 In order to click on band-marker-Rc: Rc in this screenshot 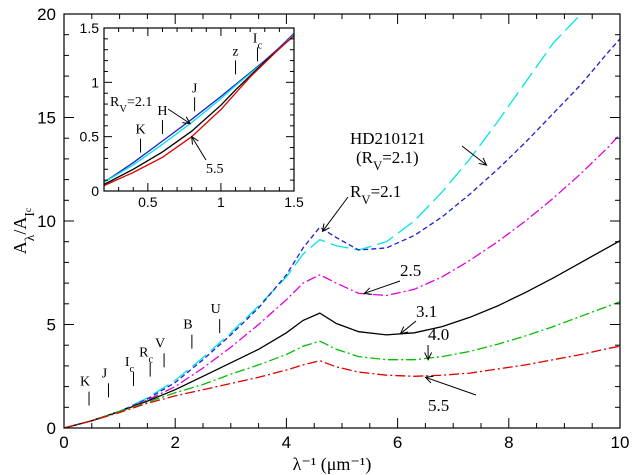, I will do `click(146, 361)`.